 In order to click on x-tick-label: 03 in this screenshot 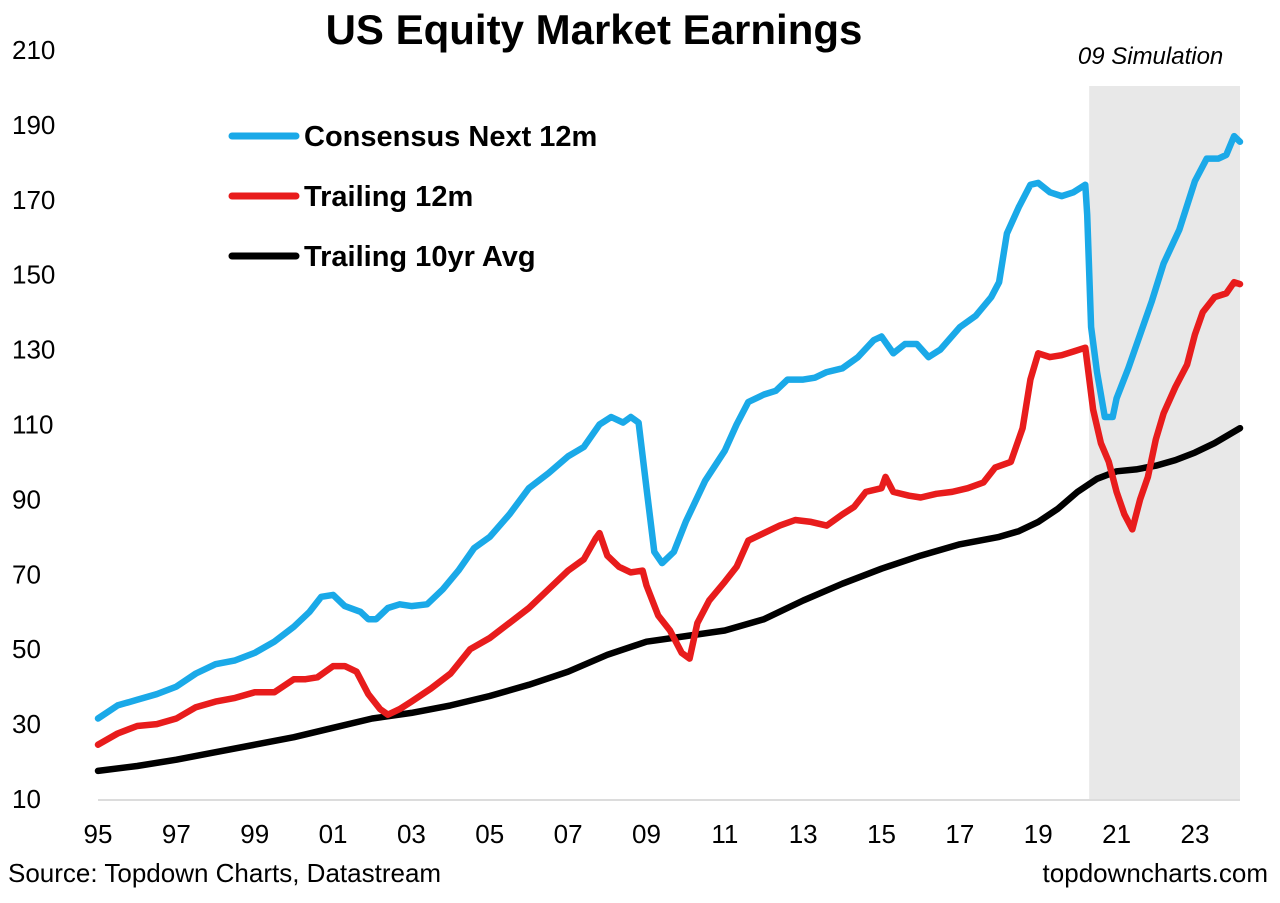, I will do `click(411, 834)`.